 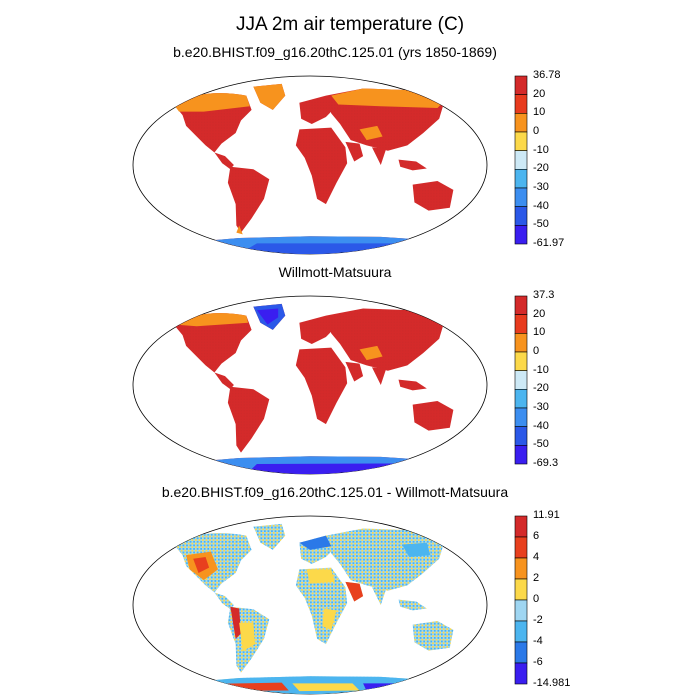 What do you see at coordinates (310, 605) in the screenshot?
I see `map-panel-diff` at bounding box center [310, 605].